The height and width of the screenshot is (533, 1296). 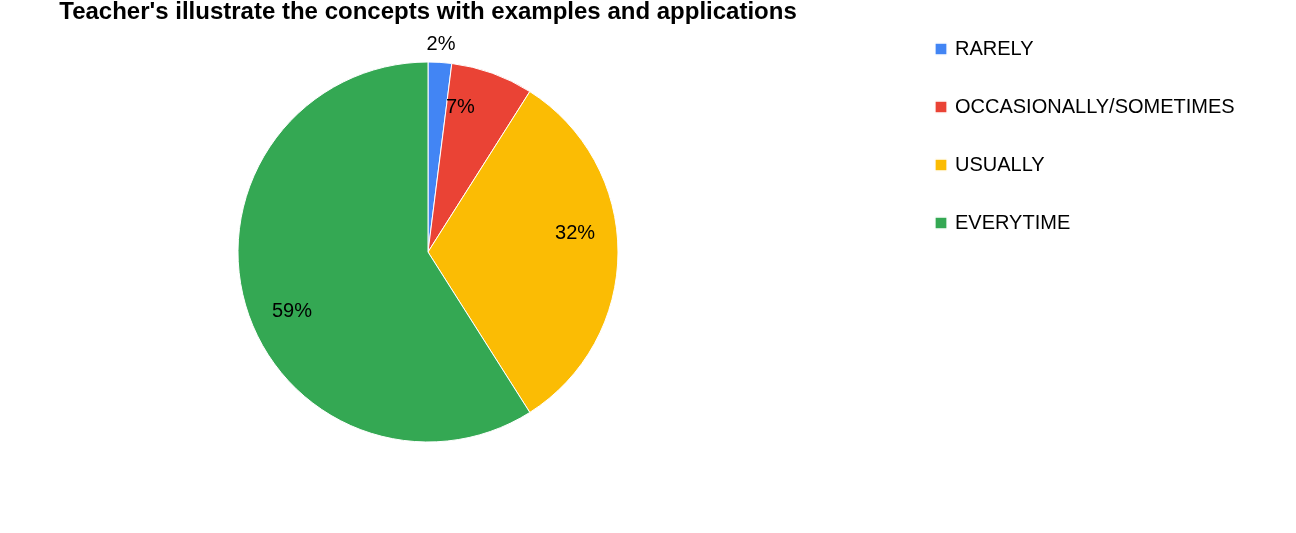 I want to click on legend-label: USUALLY, so click(x=1000, y=164).